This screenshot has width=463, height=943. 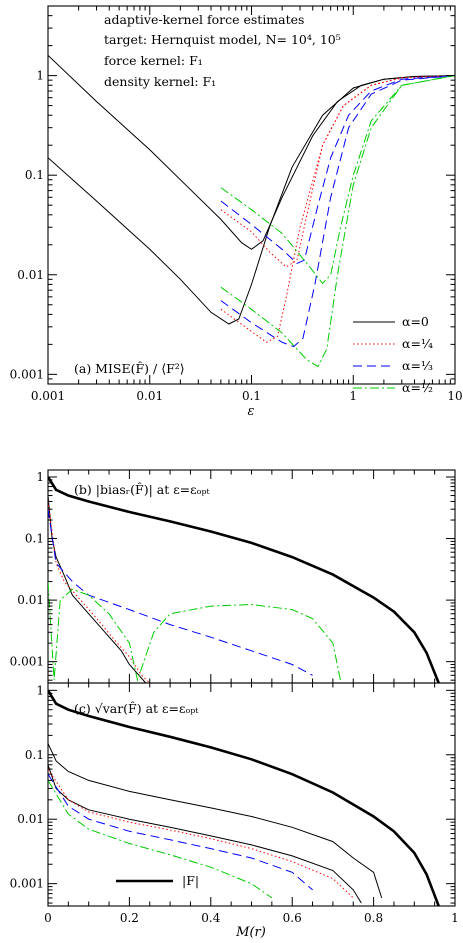 What do you see at coordinates (48, 918) in the screenshot?
I see `x-tick-label: 0` at bounding box center [48, 918].